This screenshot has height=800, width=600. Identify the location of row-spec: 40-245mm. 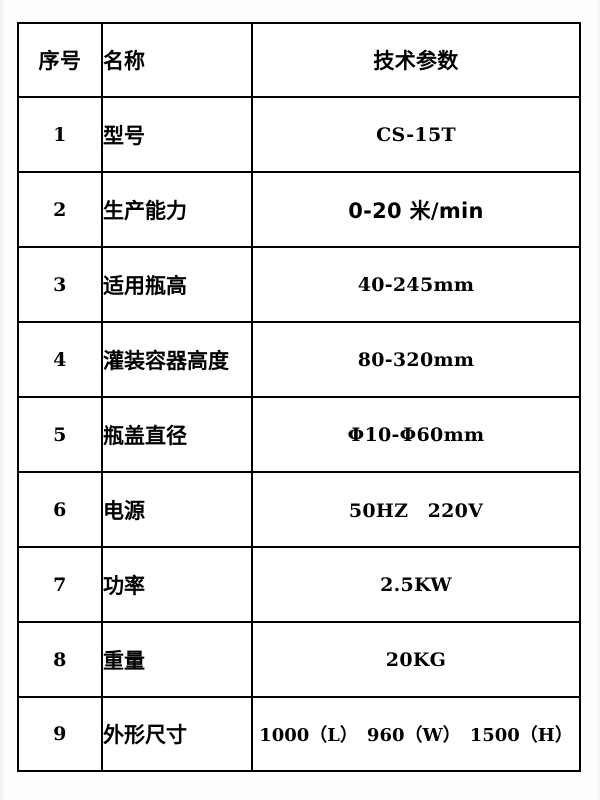
(416, 284).